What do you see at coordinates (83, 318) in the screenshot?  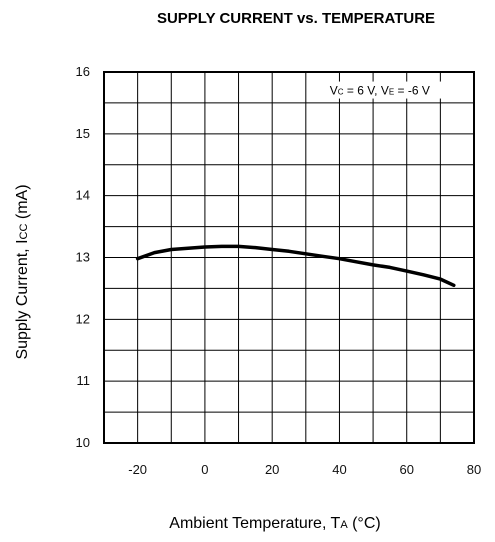 I see `y-tick-label: 12` at bounding box center [83, 318].